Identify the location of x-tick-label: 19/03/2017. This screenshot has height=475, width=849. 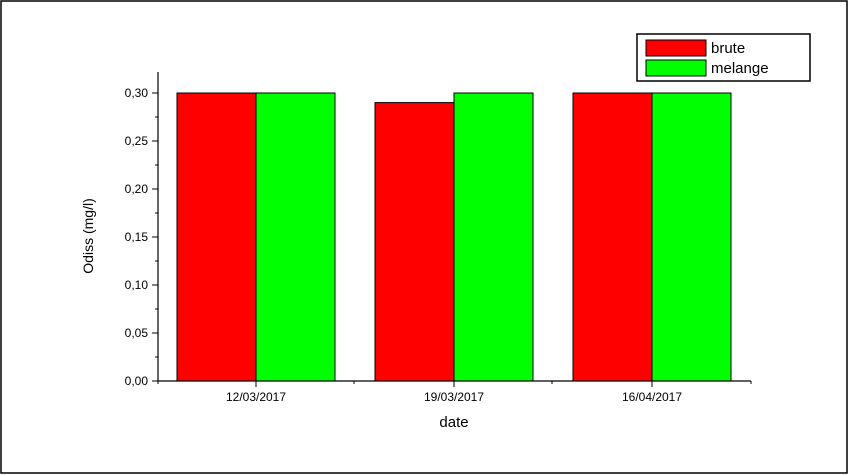
(454, 397).